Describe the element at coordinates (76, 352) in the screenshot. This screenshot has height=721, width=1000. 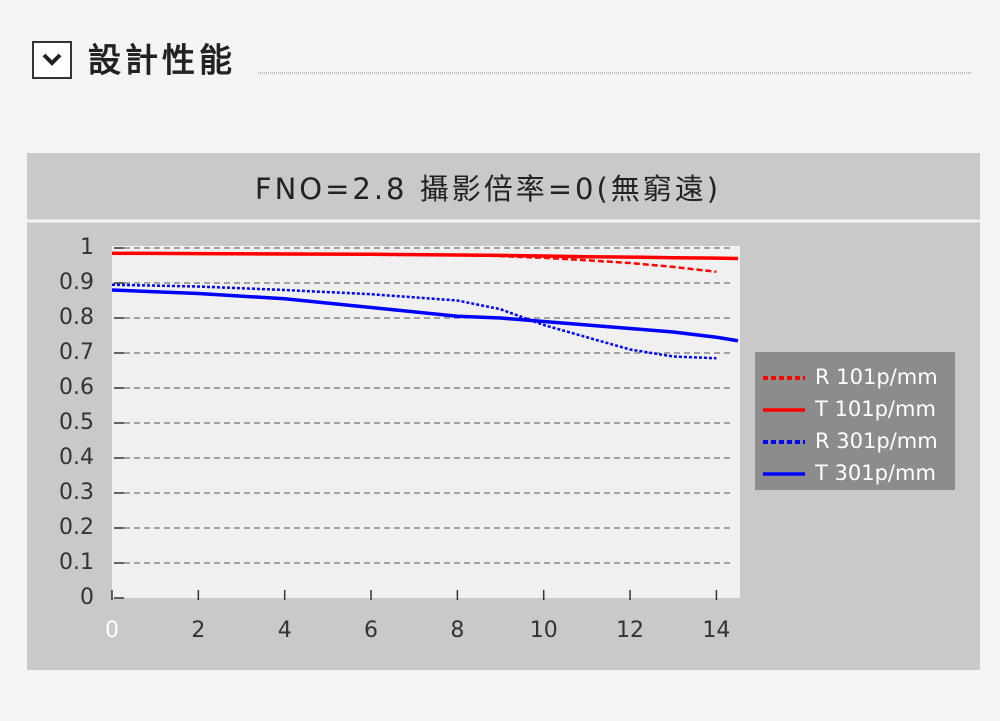
I see `y-tick-label: 0.7` at that location.